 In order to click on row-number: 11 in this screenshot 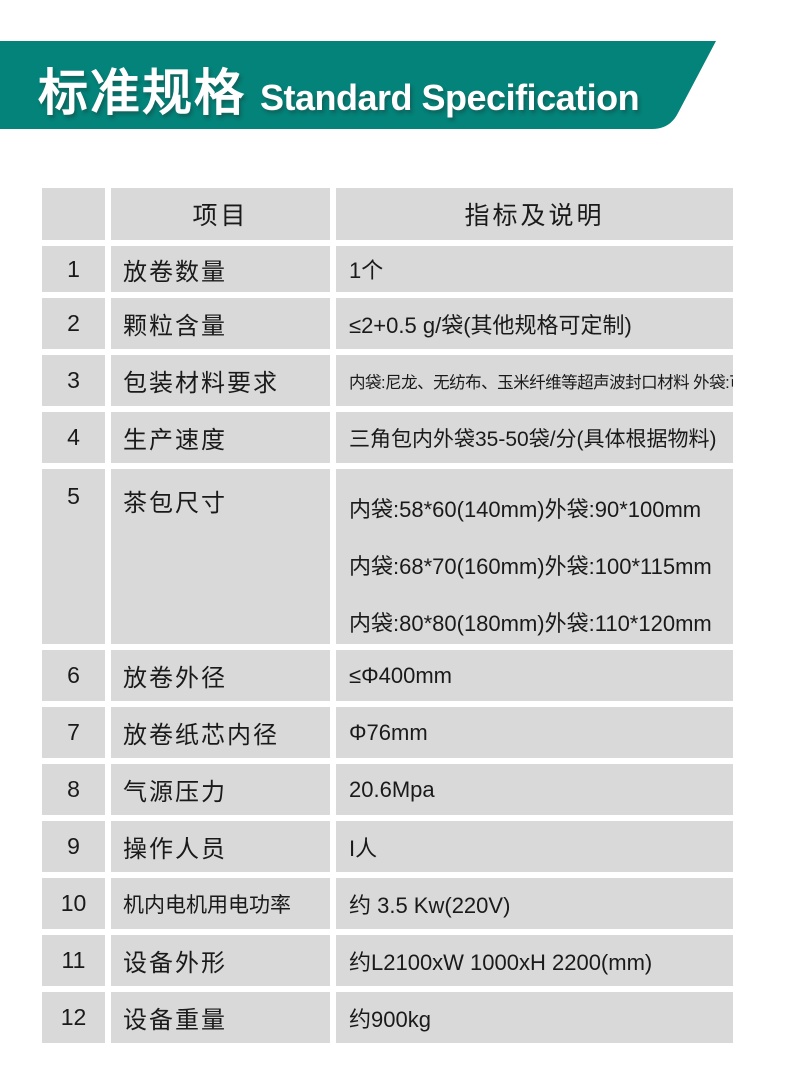, I will do `click(73, 960)`.